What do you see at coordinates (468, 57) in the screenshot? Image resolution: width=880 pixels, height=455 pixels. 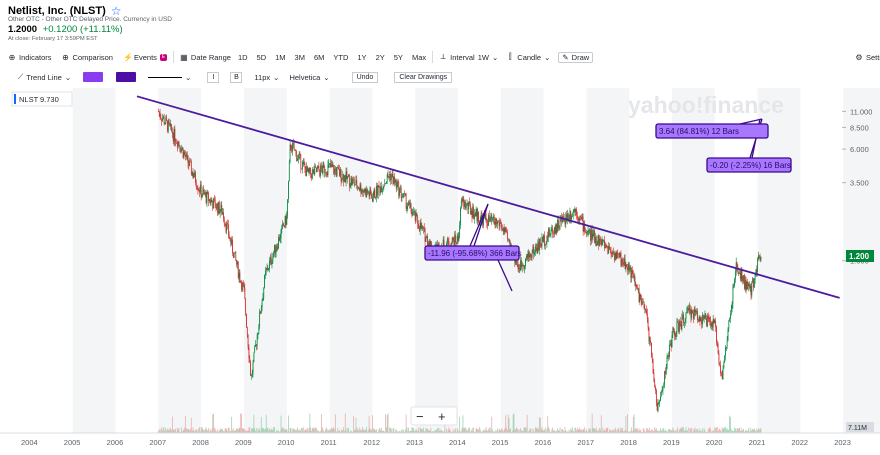 I see `interval-button: ⟂ Interval 1W ⌄` at bounding box center [468, 57].